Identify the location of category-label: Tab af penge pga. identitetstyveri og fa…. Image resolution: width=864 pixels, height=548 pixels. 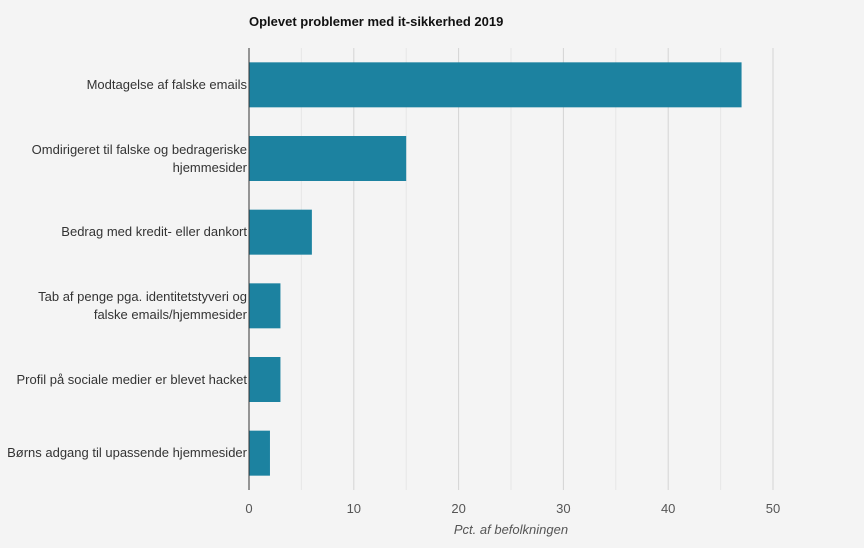
(142, 305).